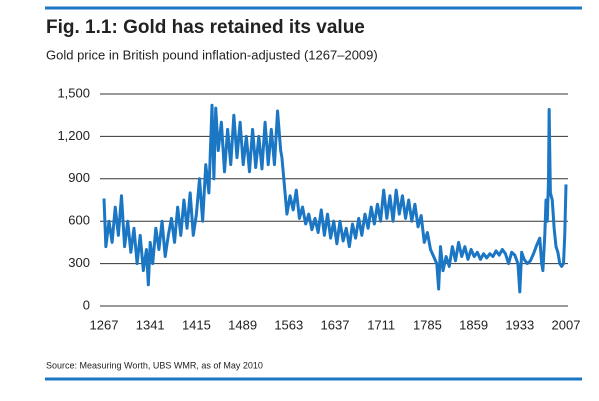 The height and width of the screenshot is (401, 599). What do you see at coordinates (381, 324) in the screenshot?
I see `x-tick-label: 1711` at bounding box center [381, 324].